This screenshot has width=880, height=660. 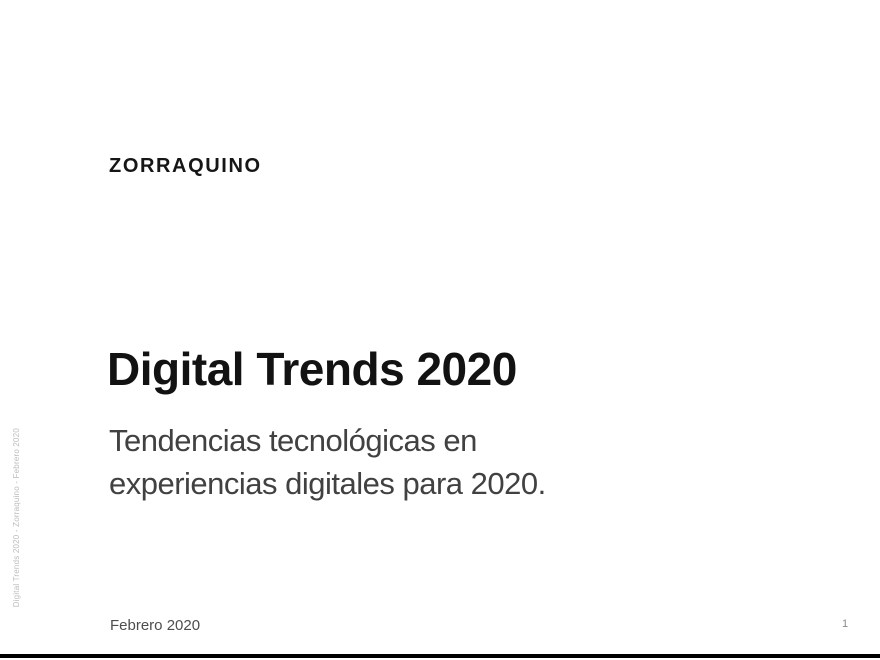 What do you see at coordinates (185, 166) in the screenshot?
I see `brand-logo: ZORRAQUINO` at bounding box center [185, 166].